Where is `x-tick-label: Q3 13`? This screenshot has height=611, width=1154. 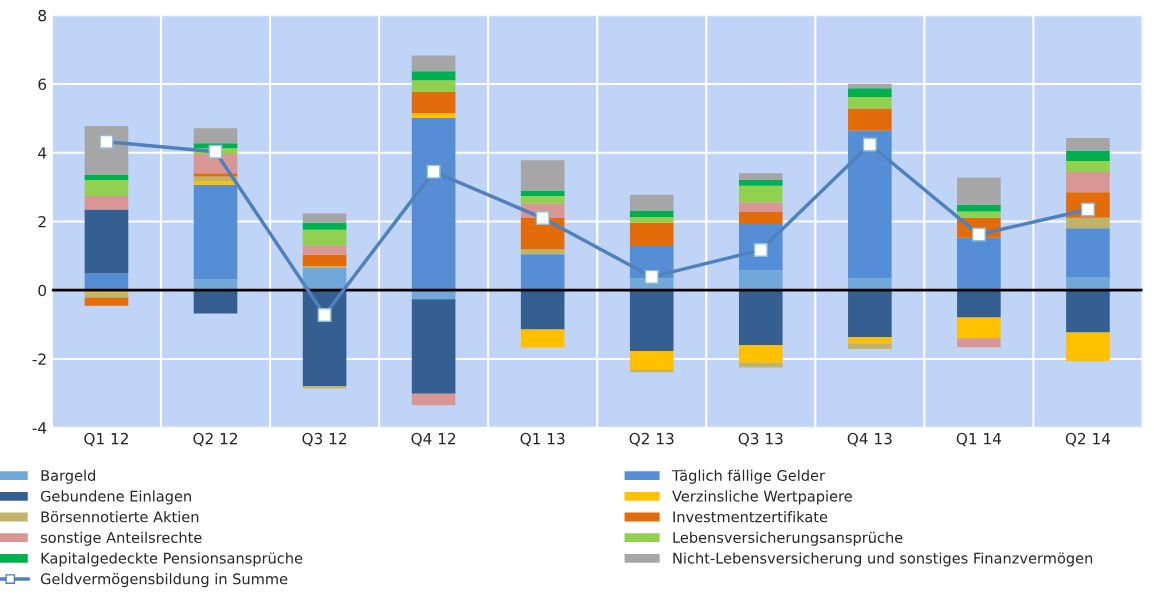 x-tick-label: Q3 13 is located at coordinates (760, 439).